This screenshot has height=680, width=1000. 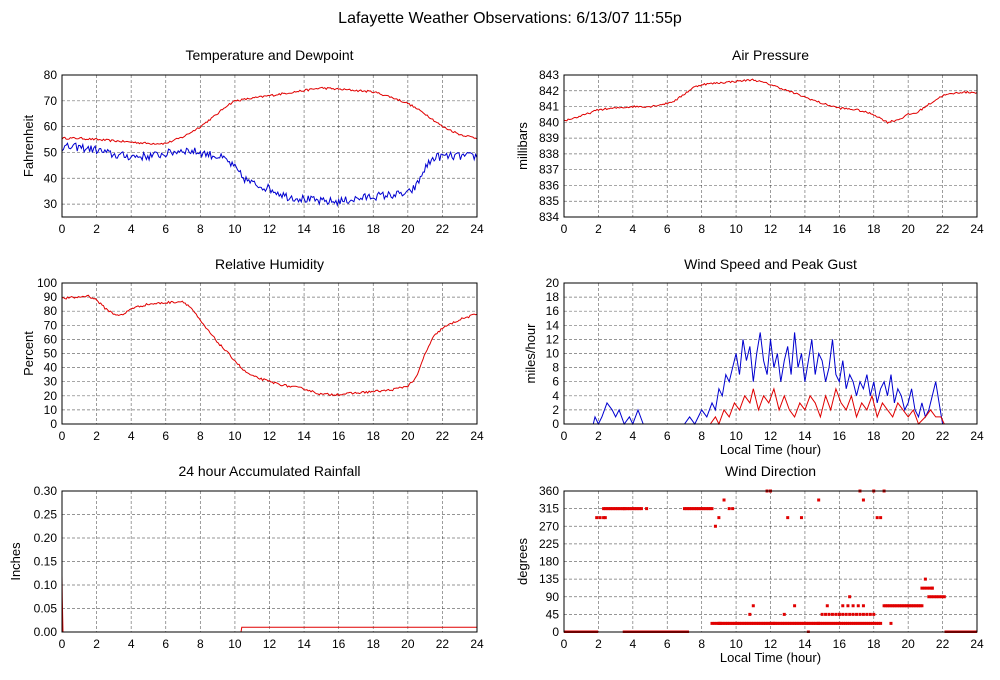 I want to click on y-tick-label: 14, so click(x=553, y=325).